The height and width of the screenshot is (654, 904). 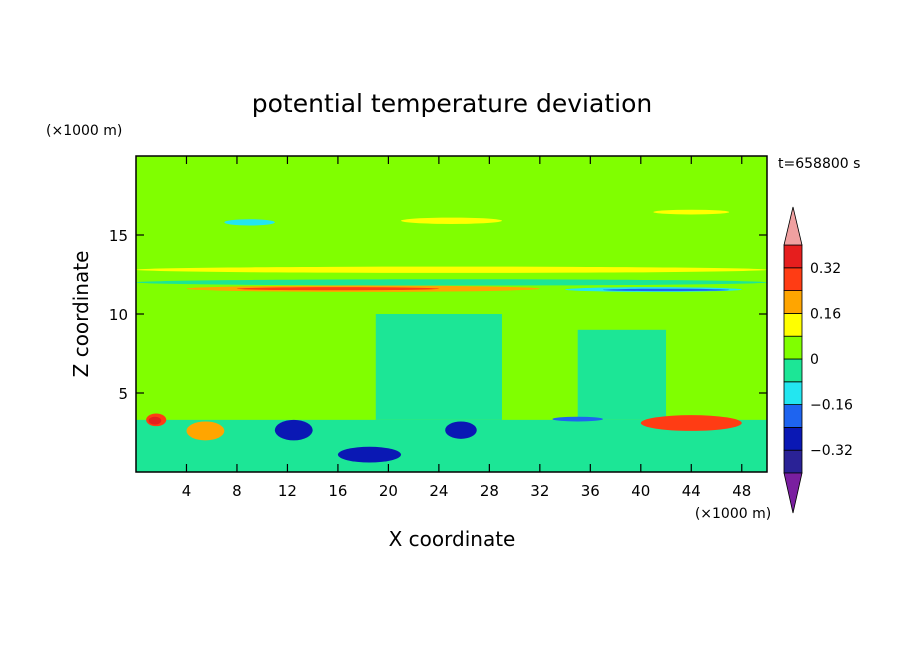 I want to click on colorbar-label: −0.32, so click(x=831, y=451).